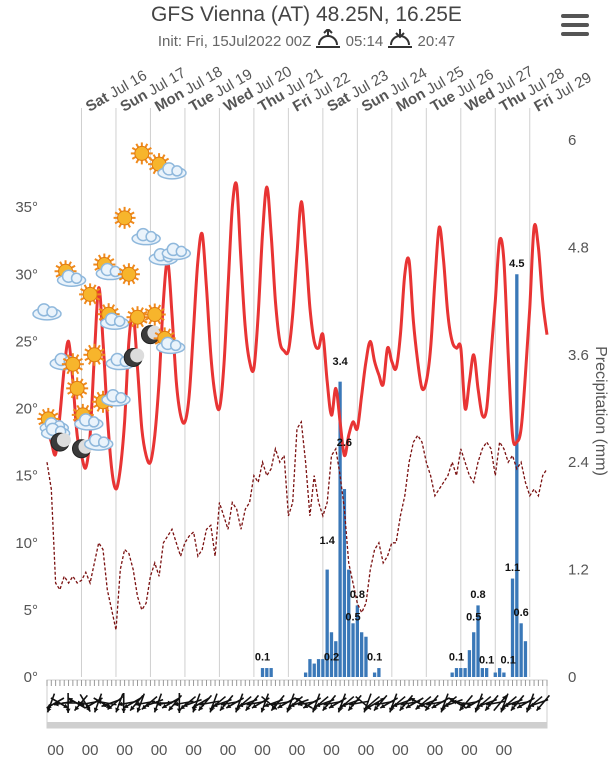 This screenshot has height=768, width=613. I want to click on hour-label: 00, so click(400, 750).